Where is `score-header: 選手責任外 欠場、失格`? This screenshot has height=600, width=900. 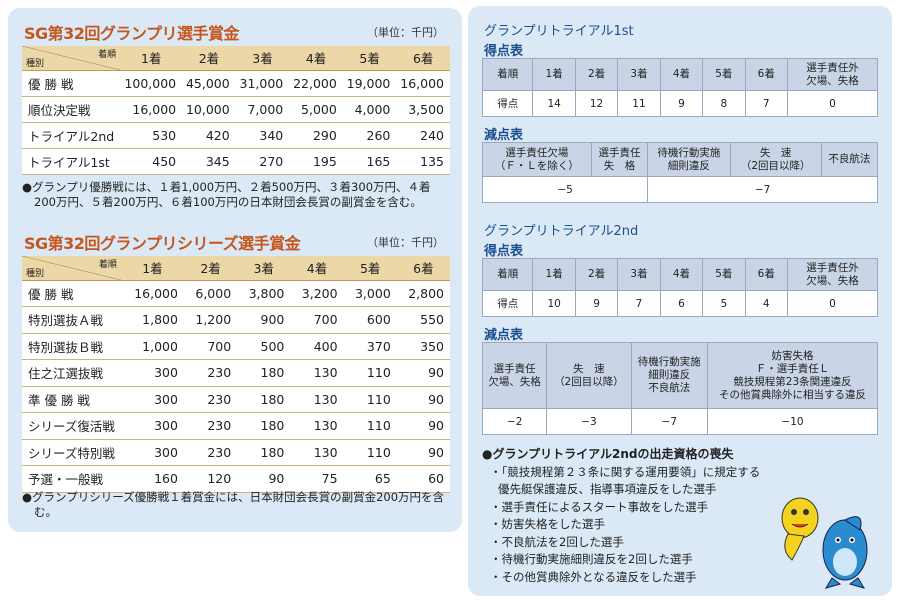
score-header: 選手責任外 欠場、失格 is located at coordinates (832, 74).